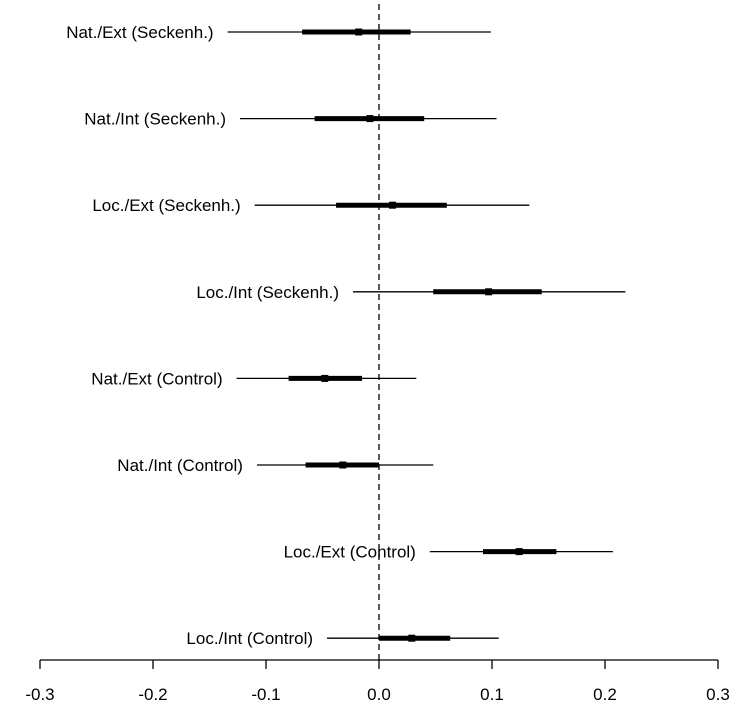  I want to click on row-label: Nat./Ext (Control), so click(156, 378).